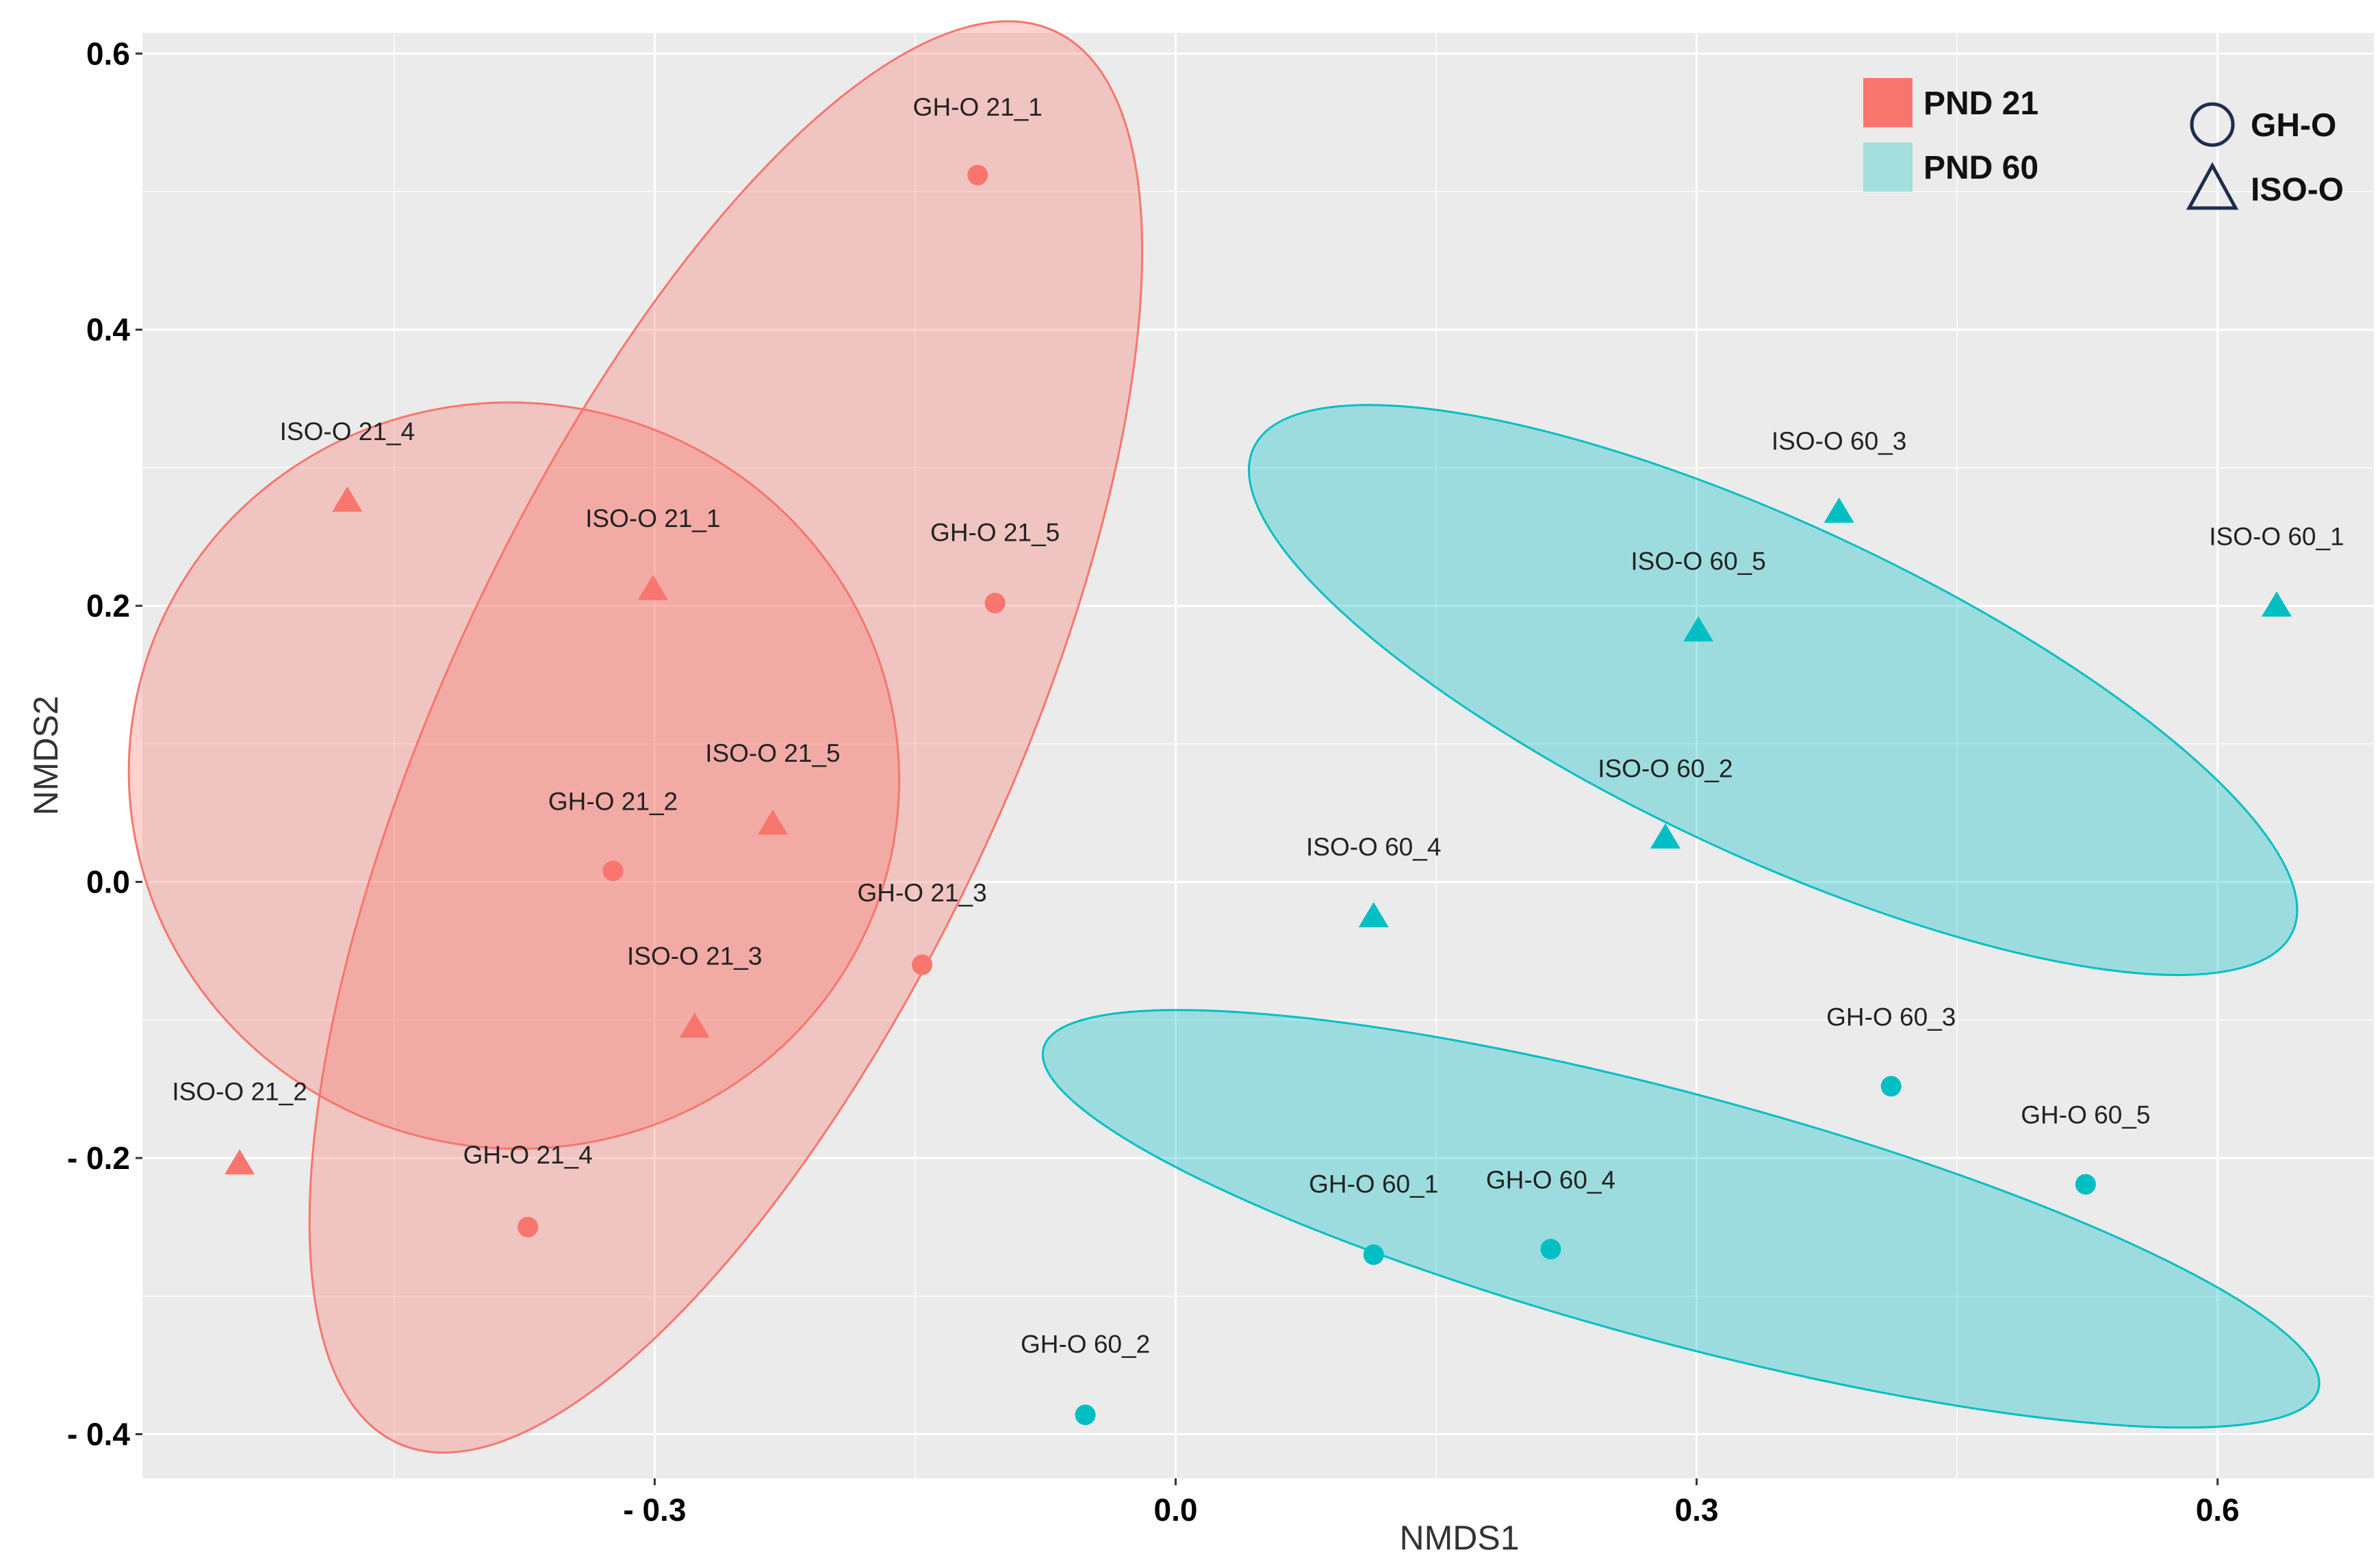  What do you see at coordinates (1373, 1184) in the screenshot?
I see `label-gh-o-60-1: GH-O 60_1` at bounding box center [1373, 1184].